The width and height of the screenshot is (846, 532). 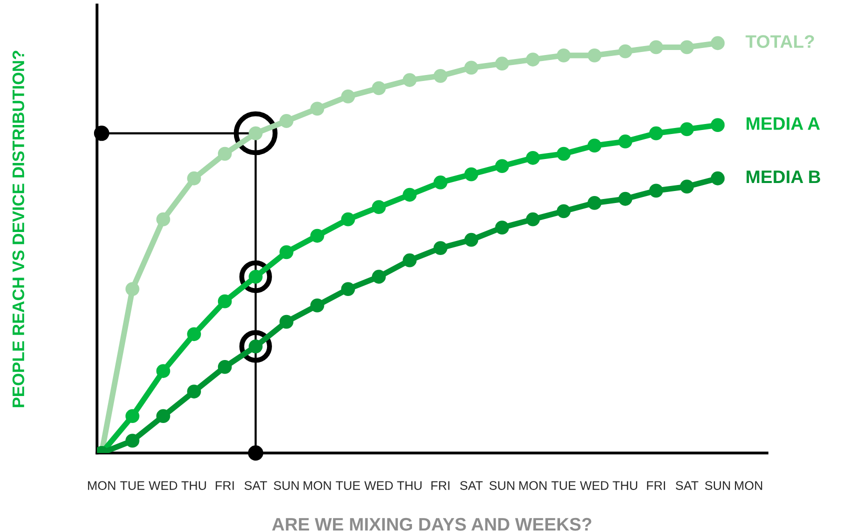 What do you see at coordinates (432, 524) in the screenshot?
I see `x-axis-title: ARE WE MIXING DAYS AND WEEKS?` at bounding box center [432, 524].